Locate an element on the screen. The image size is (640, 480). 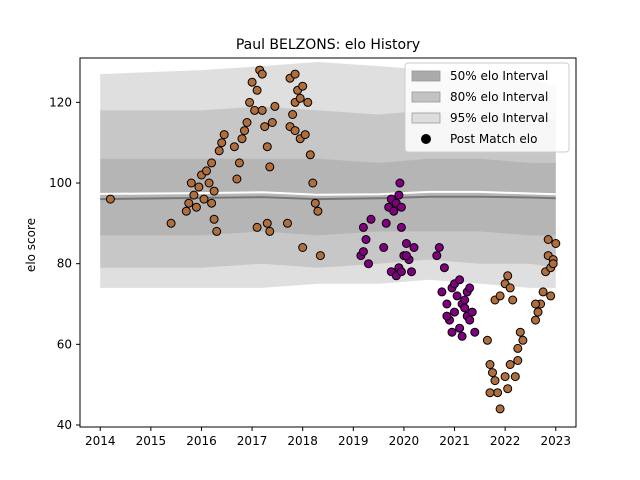
x-tick-label: 2022 is located at coordinates (505, 441).